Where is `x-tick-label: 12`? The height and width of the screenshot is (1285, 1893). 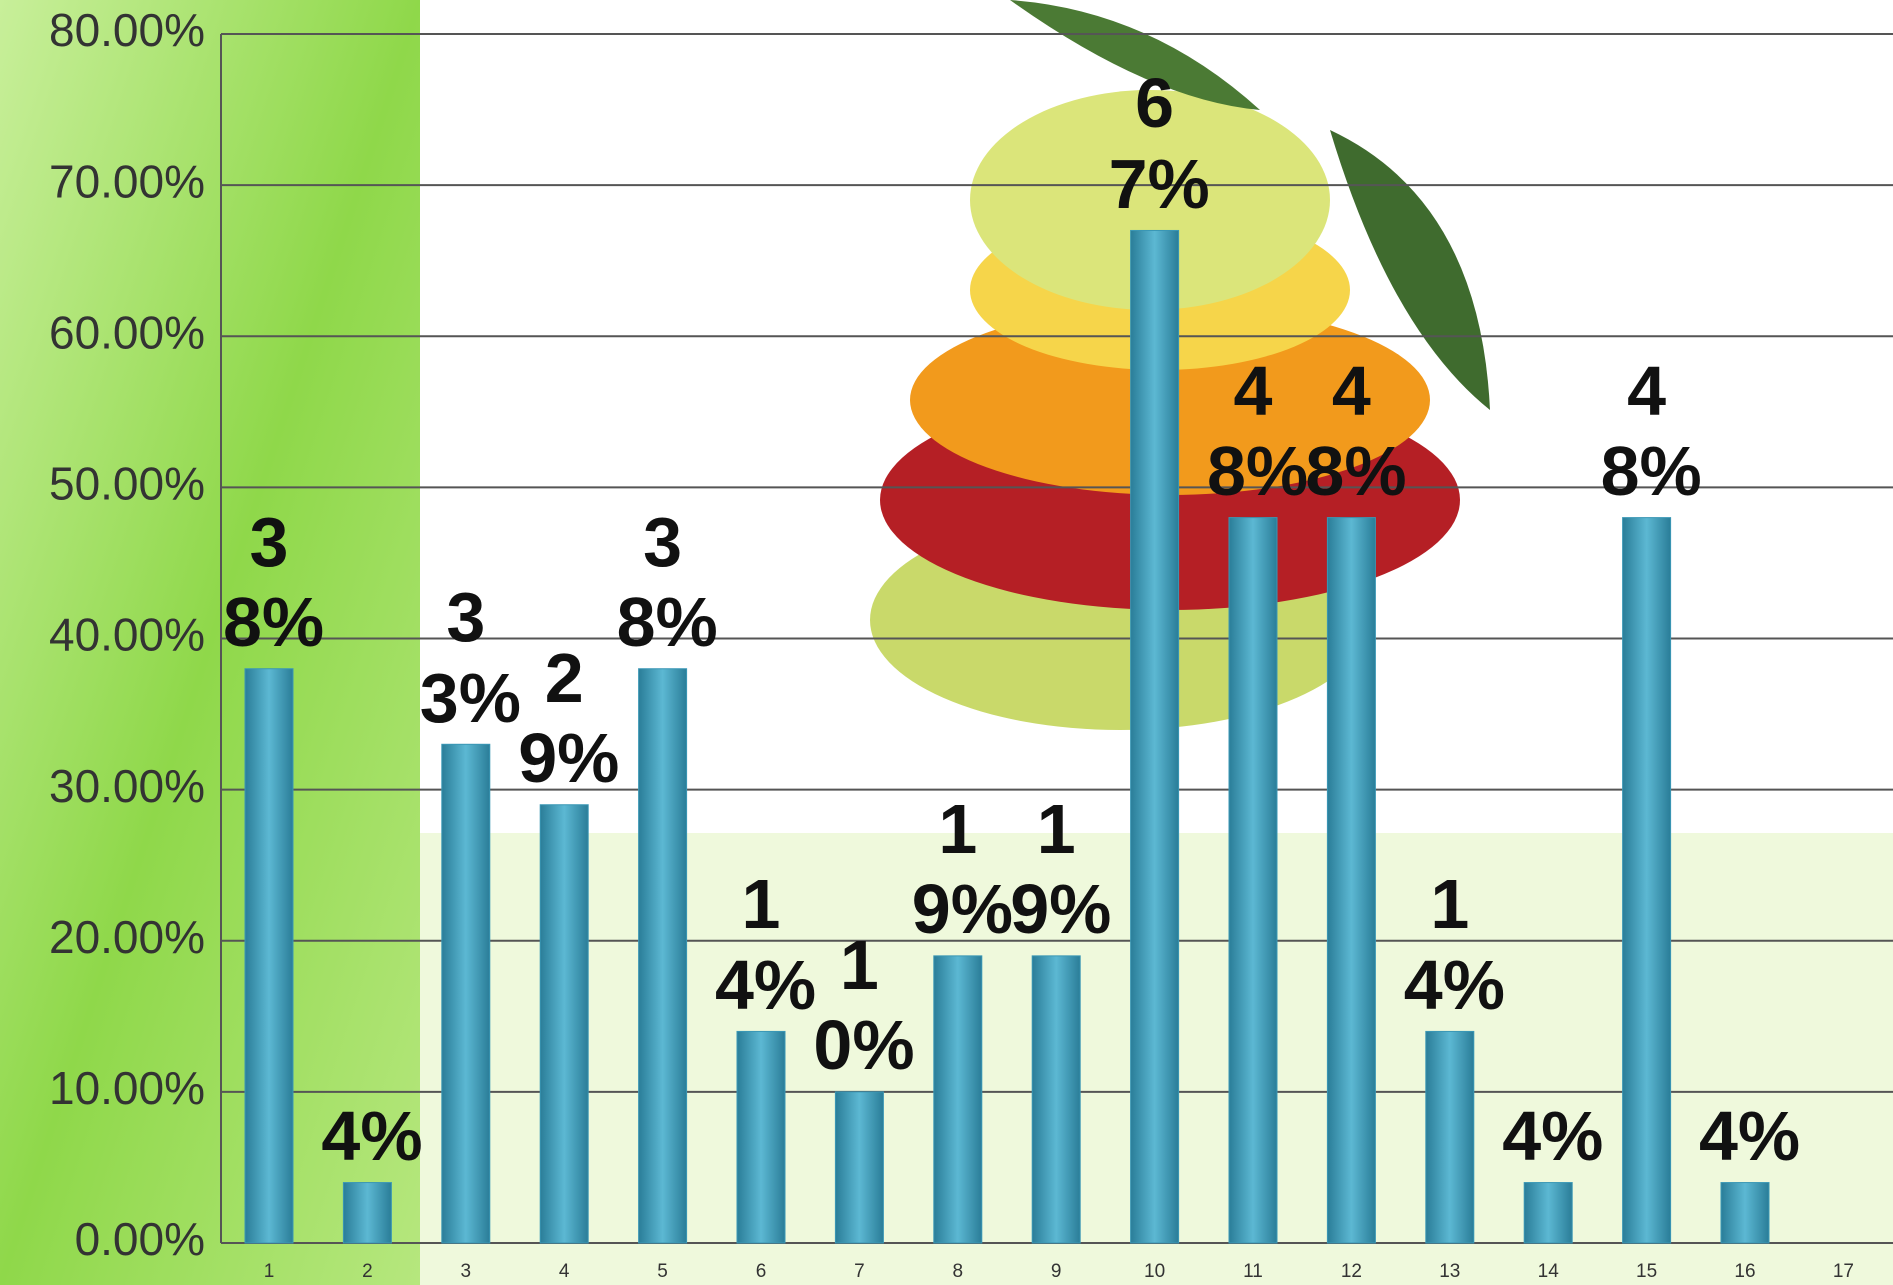
x-tick-label: 12 is located at coordinates (1351, 1271).